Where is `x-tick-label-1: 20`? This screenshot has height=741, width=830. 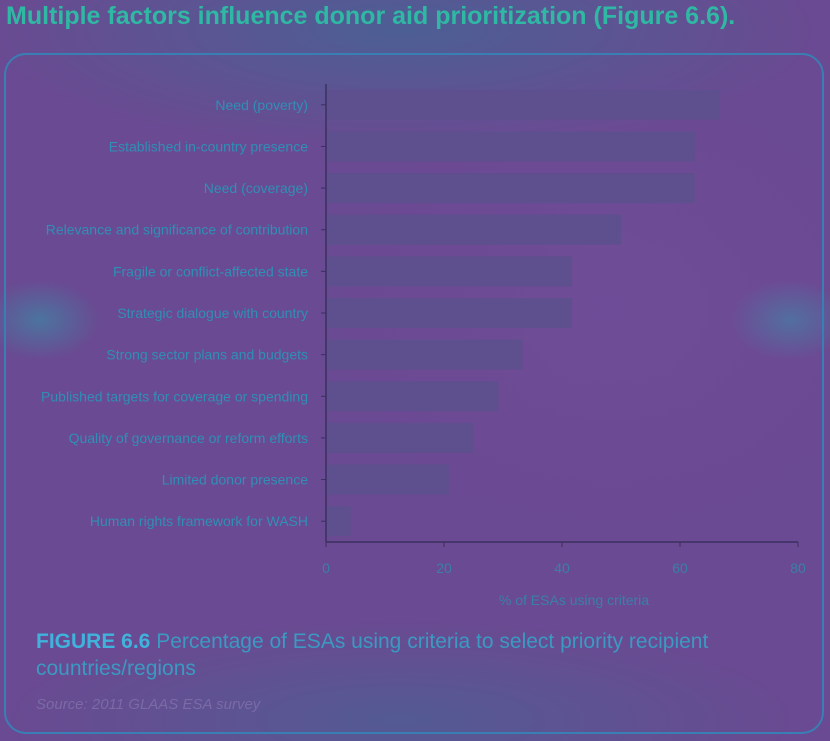 x-tick-label-1: 20 is located at coordinates (444, 568).